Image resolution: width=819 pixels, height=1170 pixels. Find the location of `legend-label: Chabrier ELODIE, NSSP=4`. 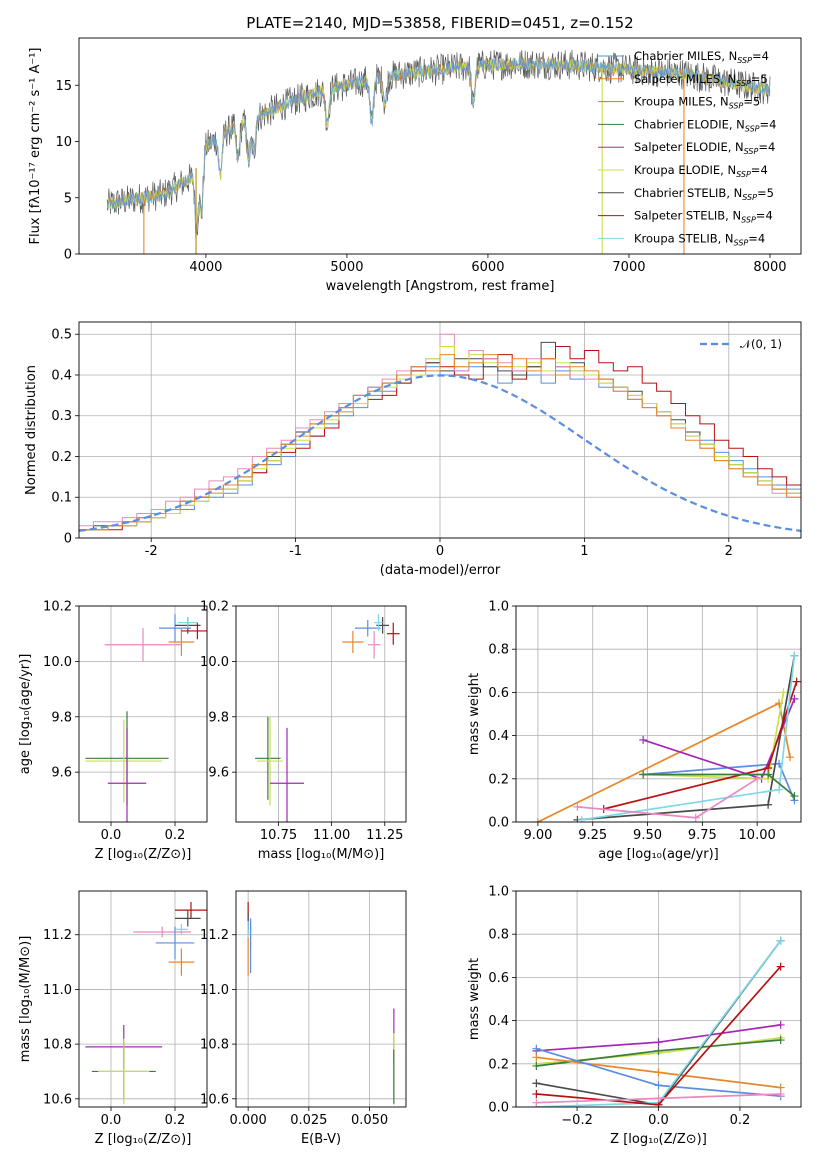

legend-label: Chabrier ELODIE, NSSP=4 is located at coordinates (705, 125).